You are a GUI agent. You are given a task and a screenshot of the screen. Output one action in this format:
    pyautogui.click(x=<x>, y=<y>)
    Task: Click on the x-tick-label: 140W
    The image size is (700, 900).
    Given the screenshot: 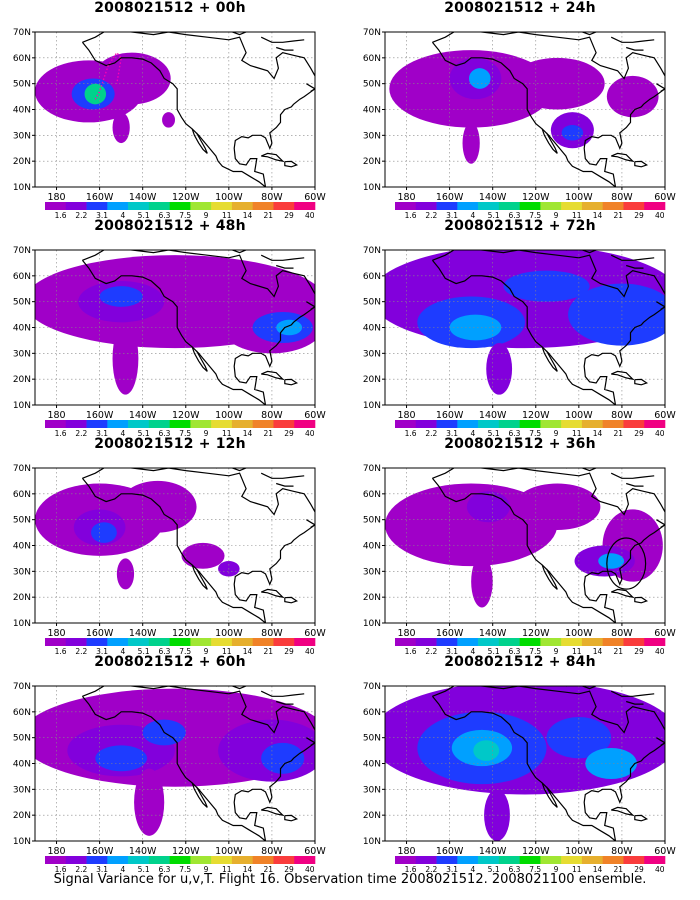 What is the action you would take?
    pyautogui.click(x=493, y=633)
    